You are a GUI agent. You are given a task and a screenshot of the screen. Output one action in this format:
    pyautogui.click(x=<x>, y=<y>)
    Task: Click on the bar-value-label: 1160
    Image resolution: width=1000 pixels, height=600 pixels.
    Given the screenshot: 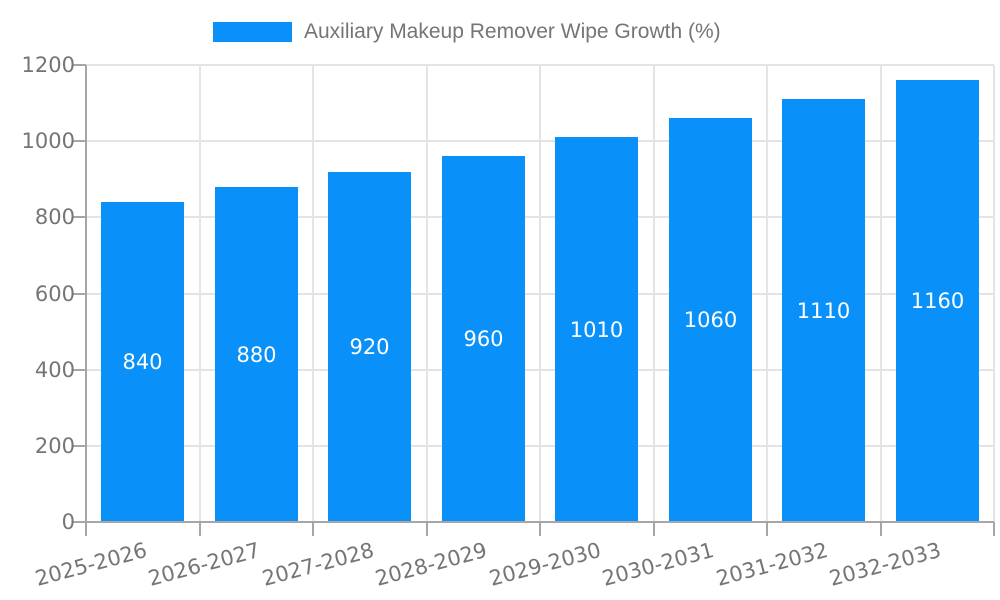 What is the action you would take?
    pyautogui.click(x=937, y=301)
    